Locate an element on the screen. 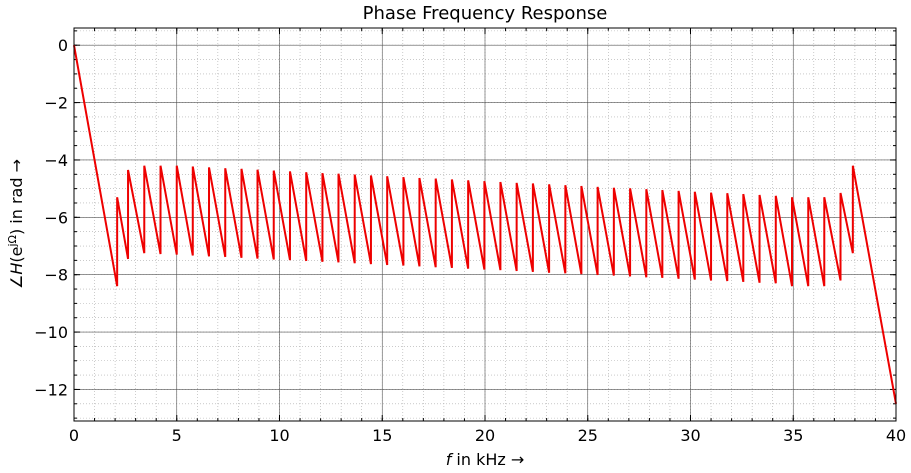 The width and height of the screenshot is (911, 473). y-label-symbol: H is located at coordinates (16, 269).